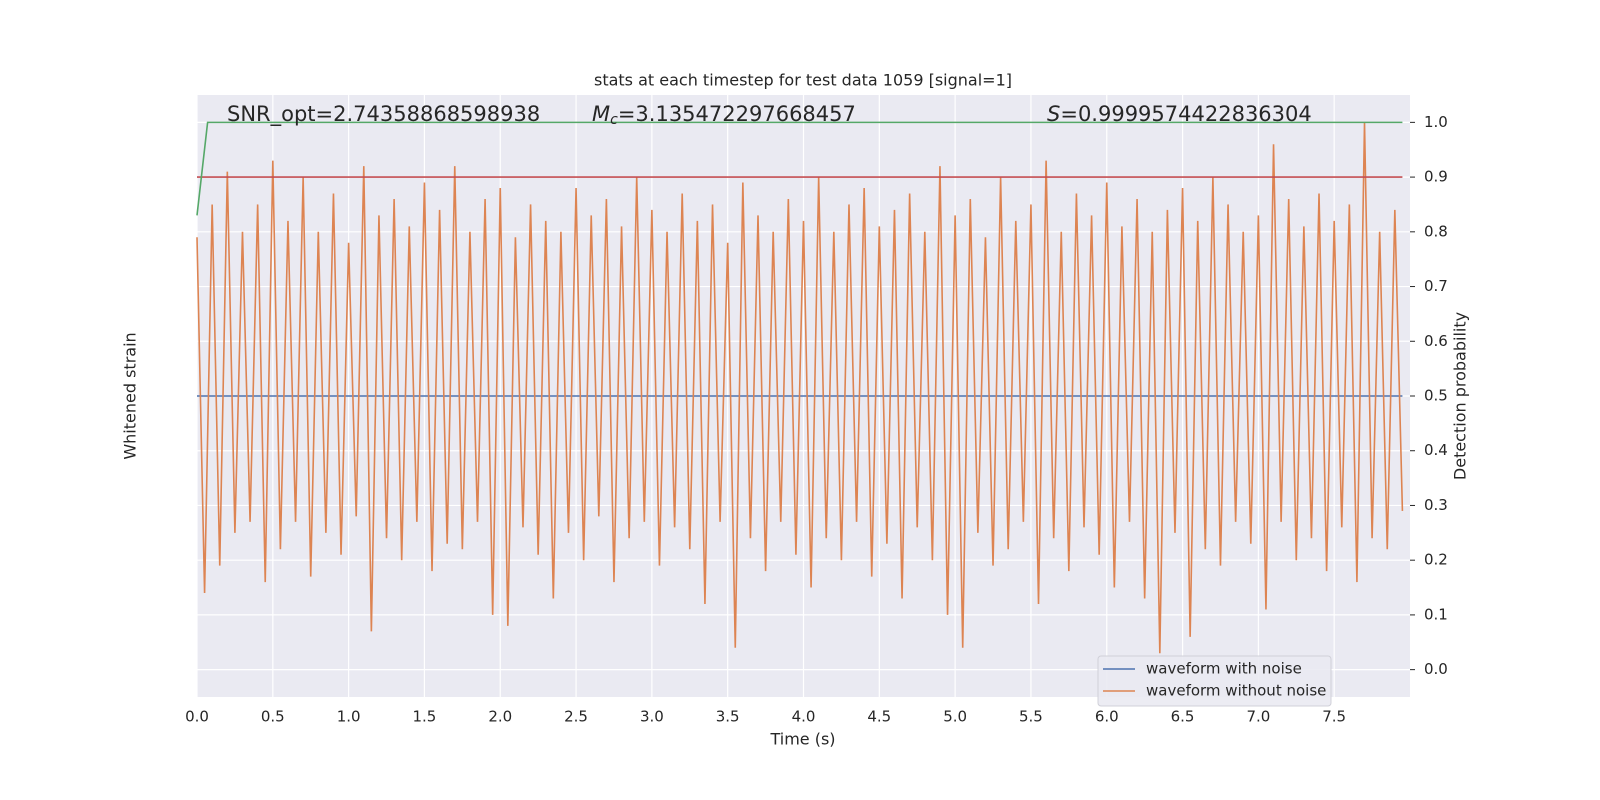 The image size is (1600, 800). I want to click on x-tick-label: 6.0, so click(1107, 717).